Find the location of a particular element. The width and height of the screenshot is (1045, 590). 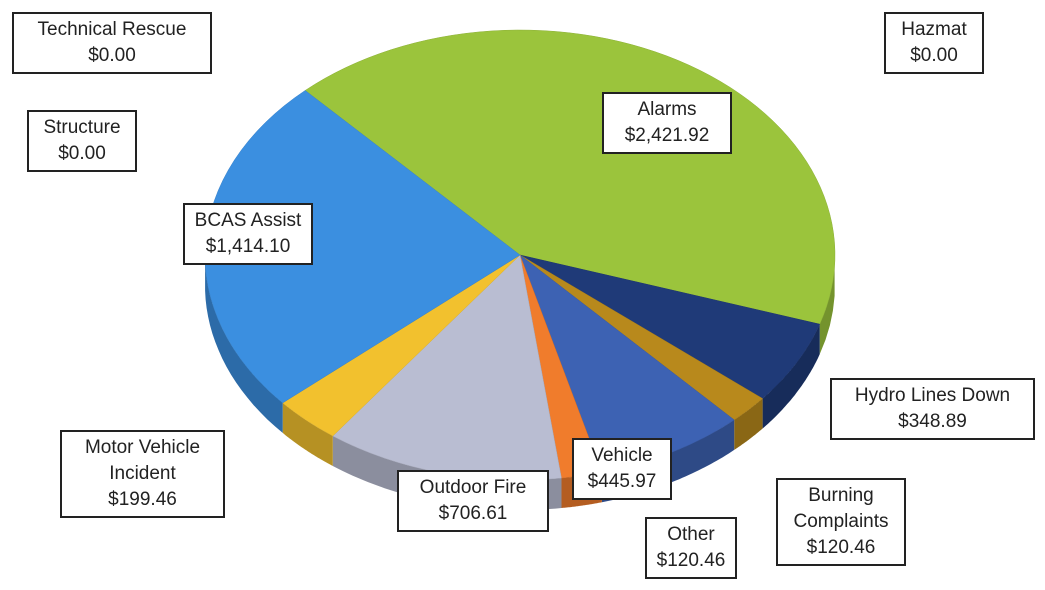

label-name: BCAS Assist is located at coordinates (248, 220).